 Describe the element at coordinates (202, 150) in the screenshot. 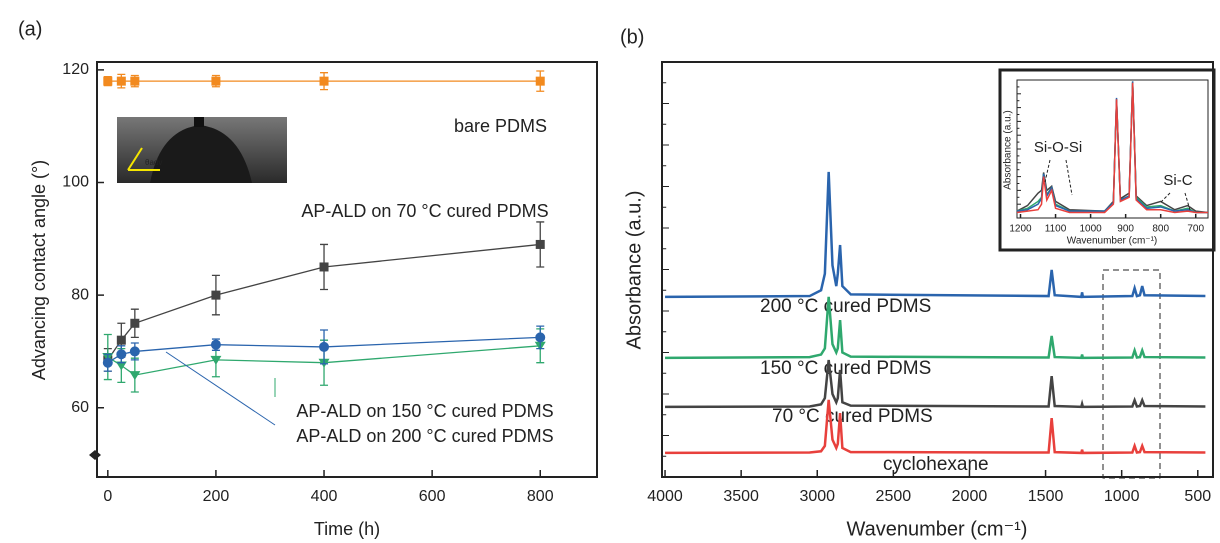

I see `droplet-photo` at that location.